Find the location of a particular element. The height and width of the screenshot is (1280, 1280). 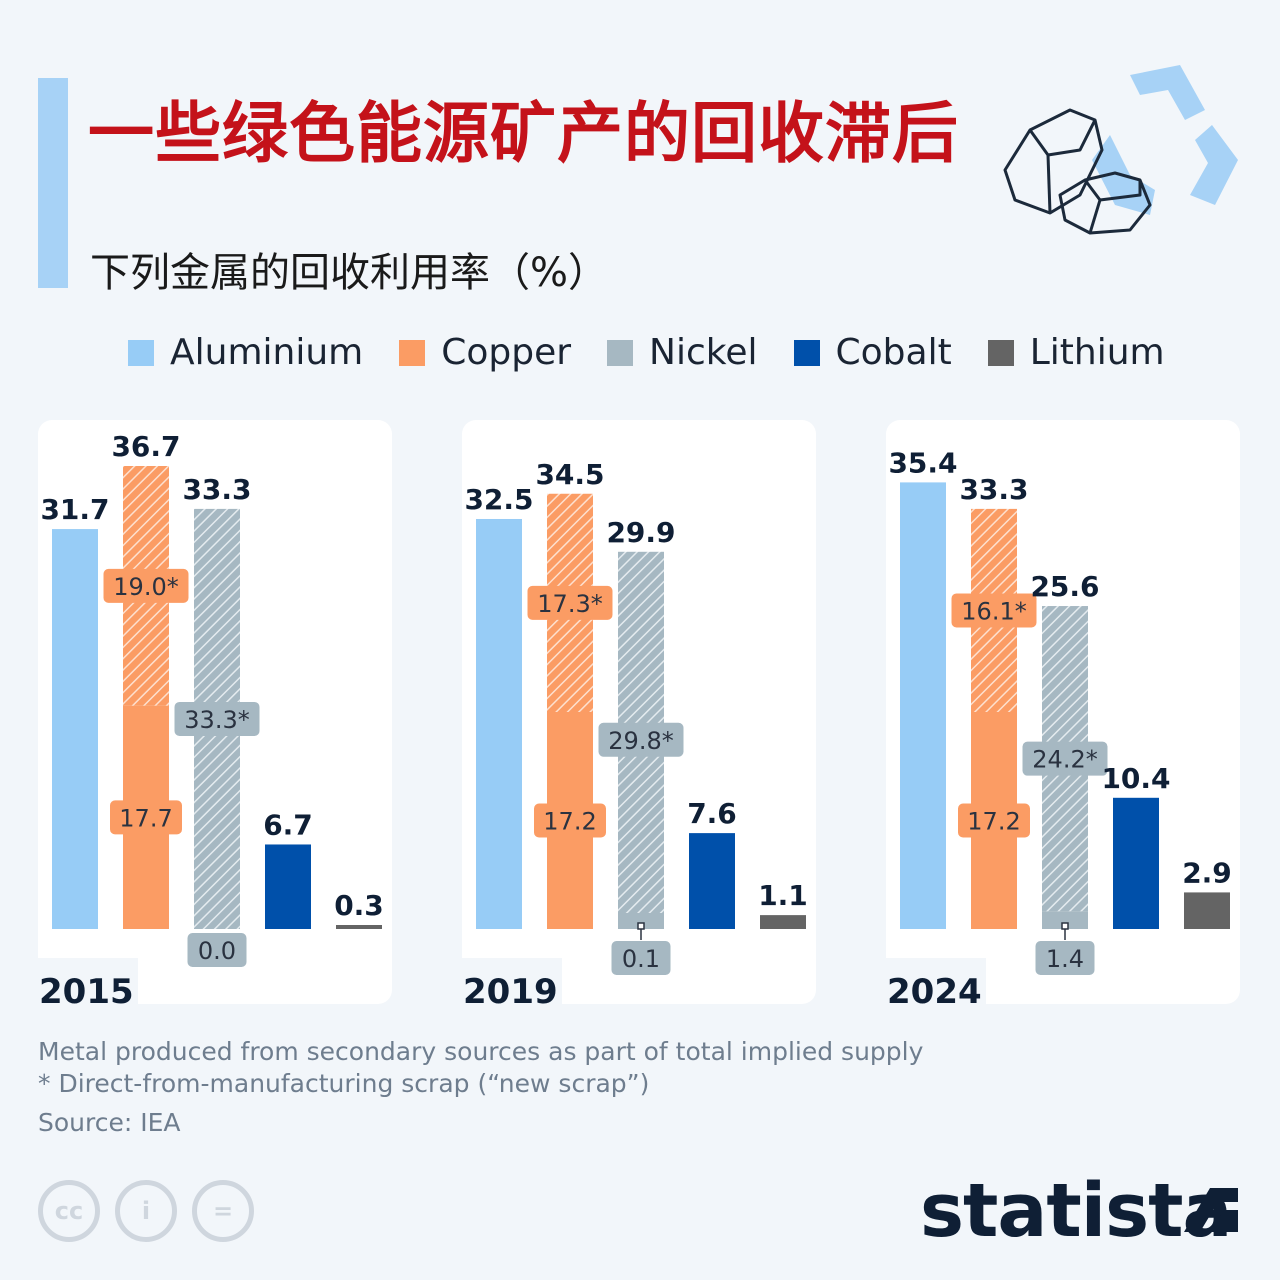

label-nickel-base-2019-text: 0.1 is located at coordinates (641, 959).